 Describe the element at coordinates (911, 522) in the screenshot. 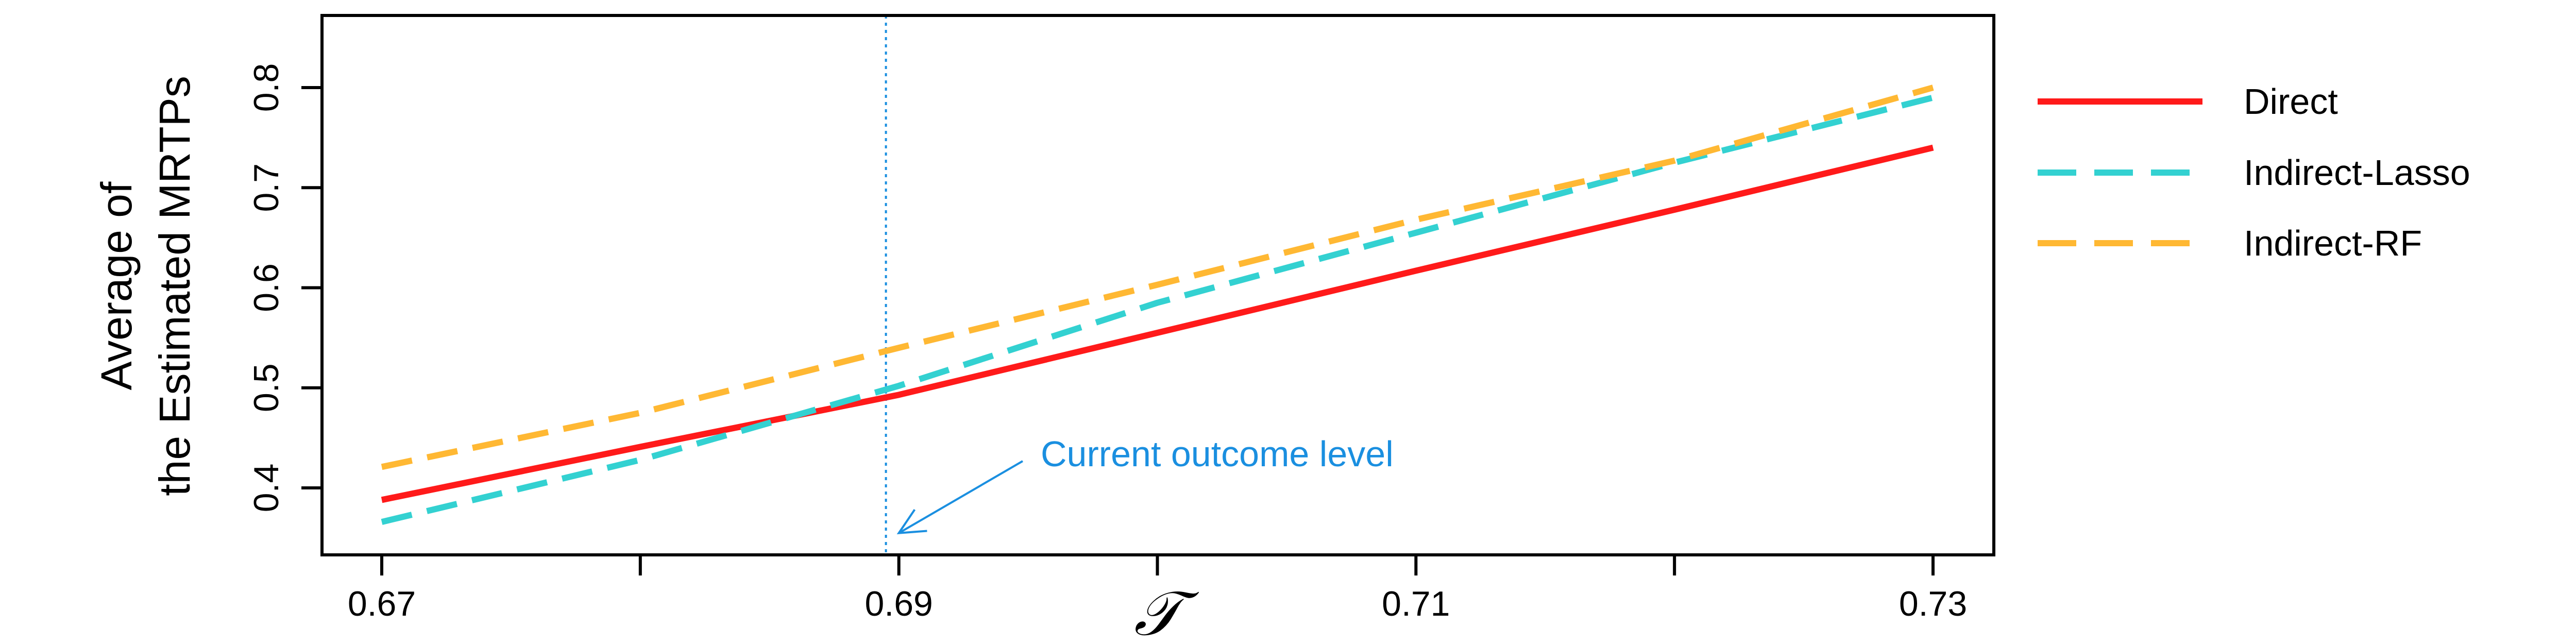

I see `annotation-arrowhead` at that location.